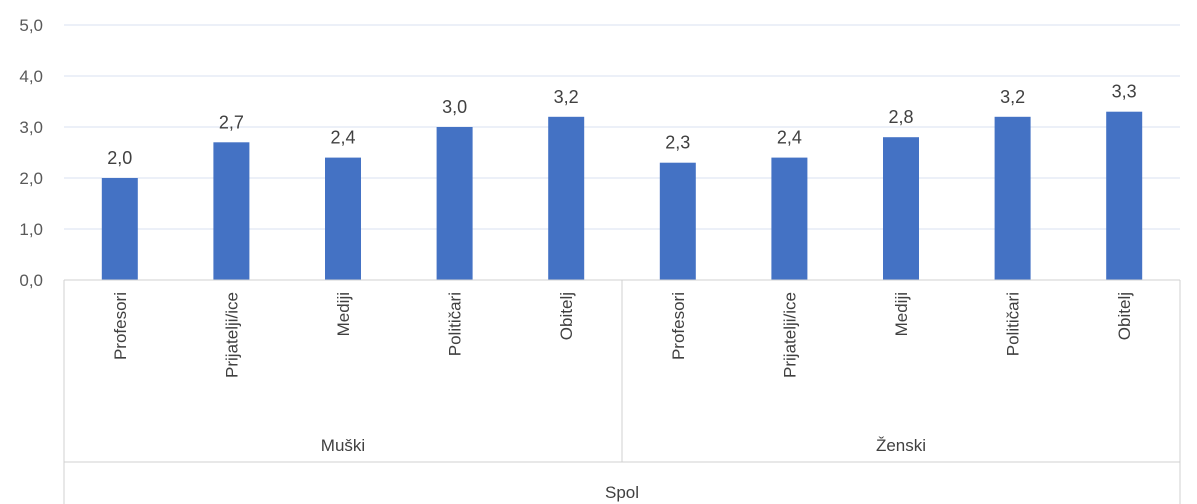  I want to click on data-label: 2,7, so click(231, 122).